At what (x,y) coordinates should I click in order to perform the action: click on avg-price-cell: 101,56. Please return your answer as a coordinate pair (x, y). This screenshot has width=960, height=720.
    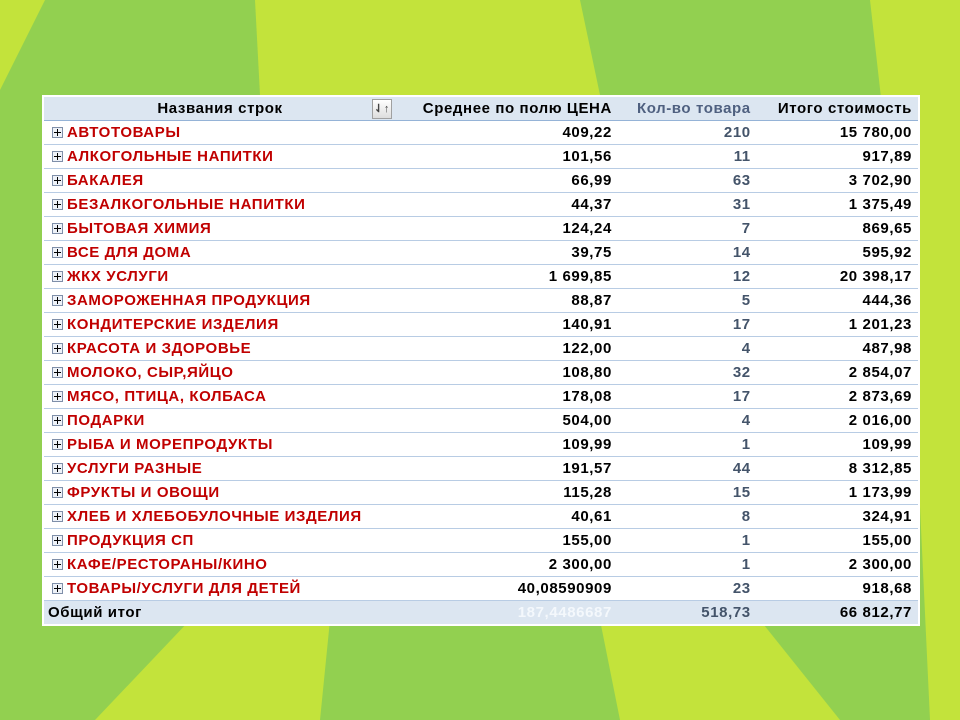
    Looking at the image, I should click on (507, 156).